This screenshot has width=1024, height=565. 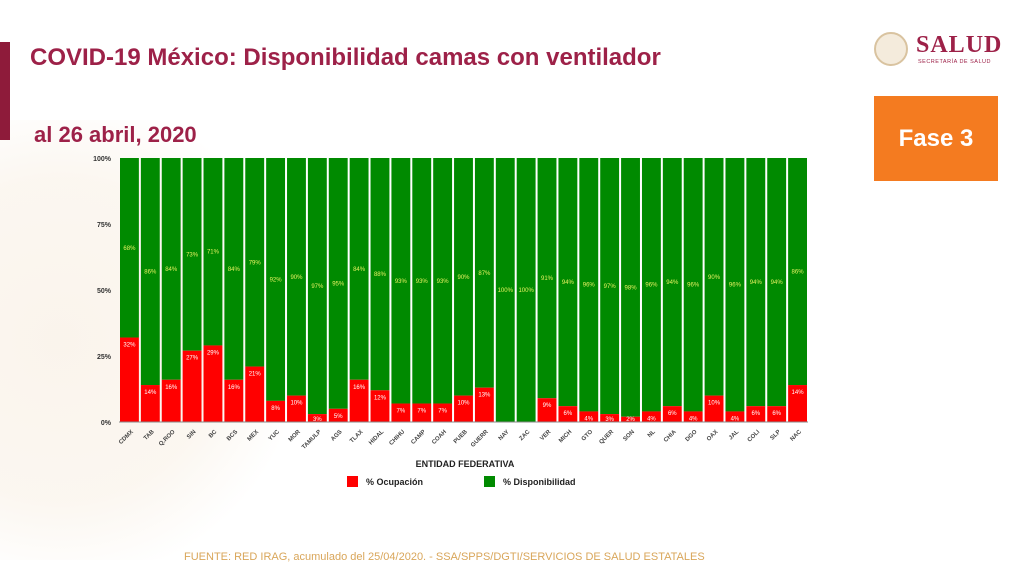 What do you see at coordinates (380, 275) in the screenshot?
I see `data-label-disponibilidad: 88%` at bounding box center [380, 275].